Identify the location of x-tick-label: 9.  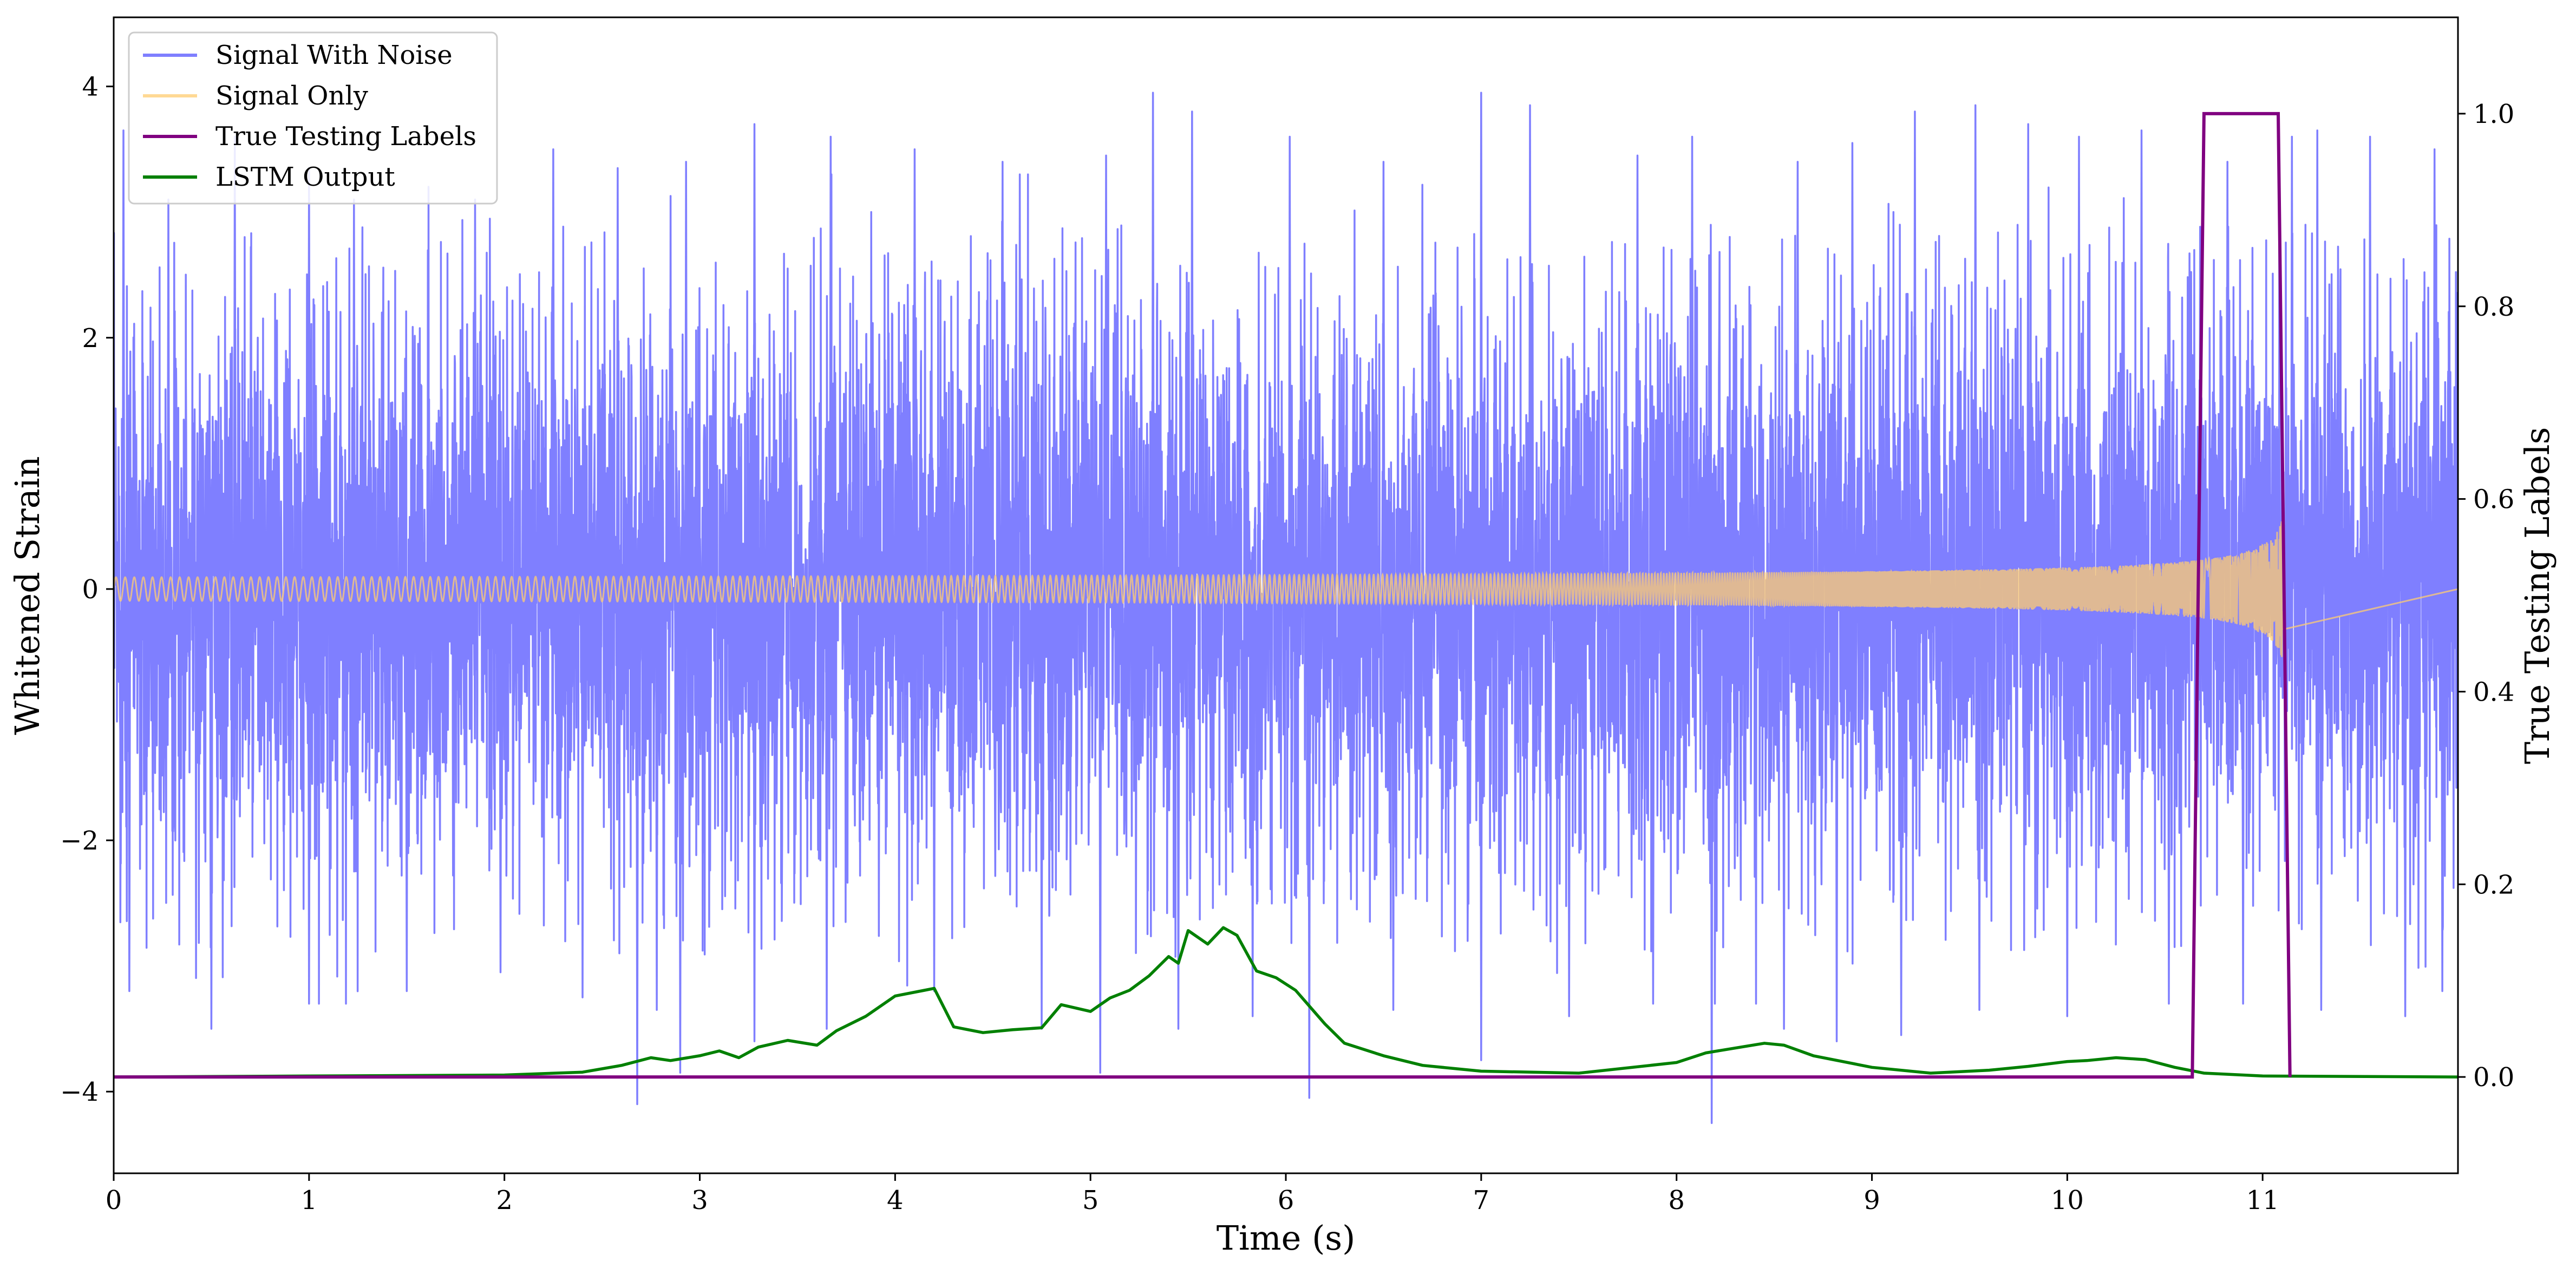
(1872, 1200).